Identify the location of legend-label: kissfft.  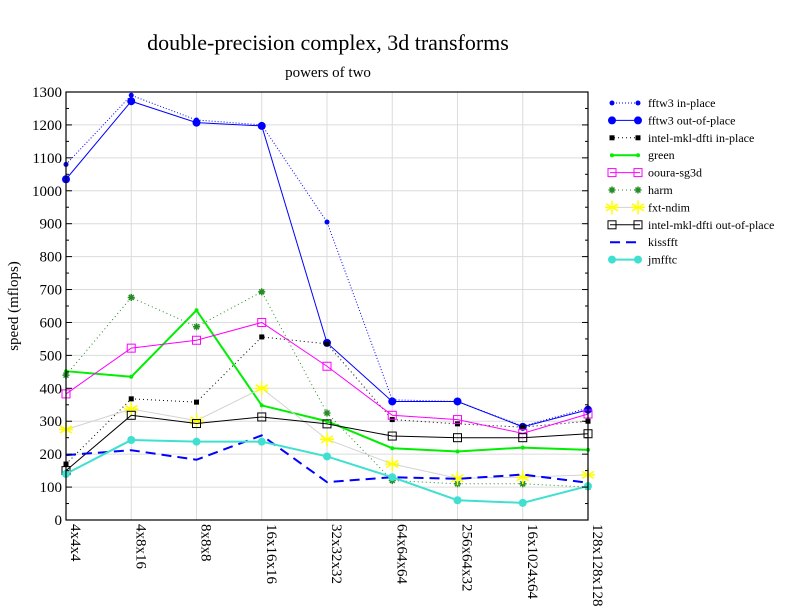
(663, 242).